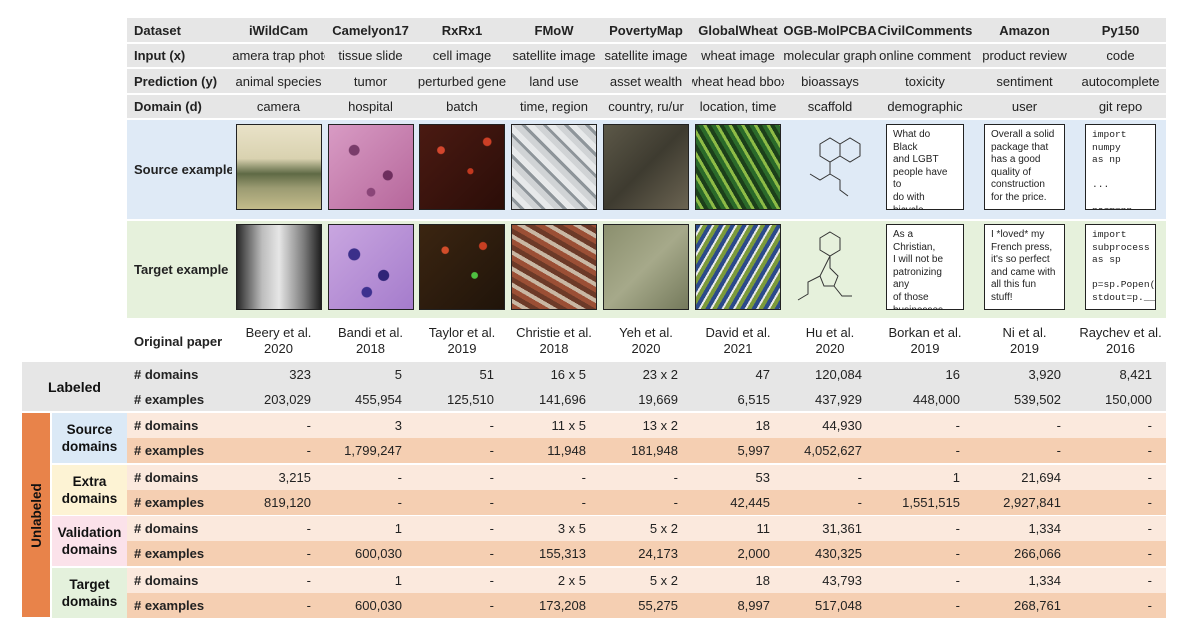  What do you see at coordinates (835, 167) in the screenshot?
I see `molecule-drawing-source` at bounding box center [835, 167].